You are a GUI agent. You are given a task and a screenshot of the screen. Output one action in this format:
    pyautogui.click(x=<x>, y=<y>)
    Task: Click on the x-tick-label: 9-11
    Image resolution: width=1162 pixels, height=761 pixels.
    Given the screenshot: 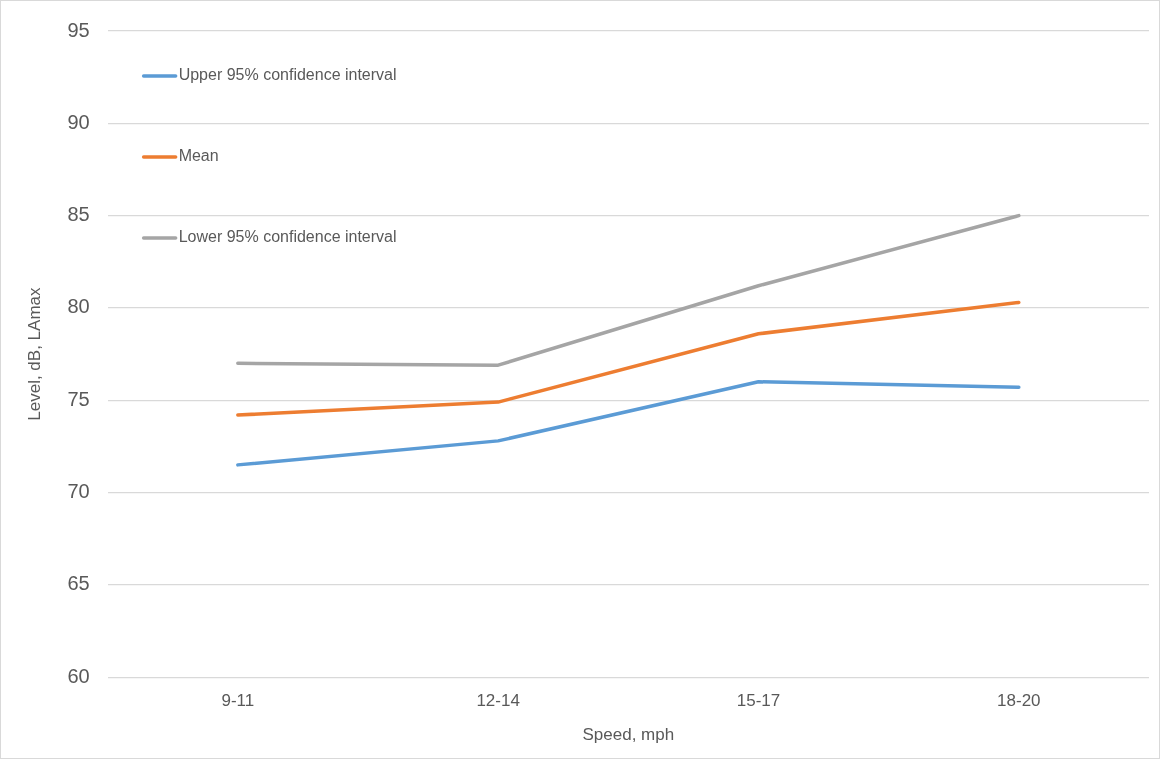 What is the action you would take?
    pyautogui.click(x=238, y=701)
    